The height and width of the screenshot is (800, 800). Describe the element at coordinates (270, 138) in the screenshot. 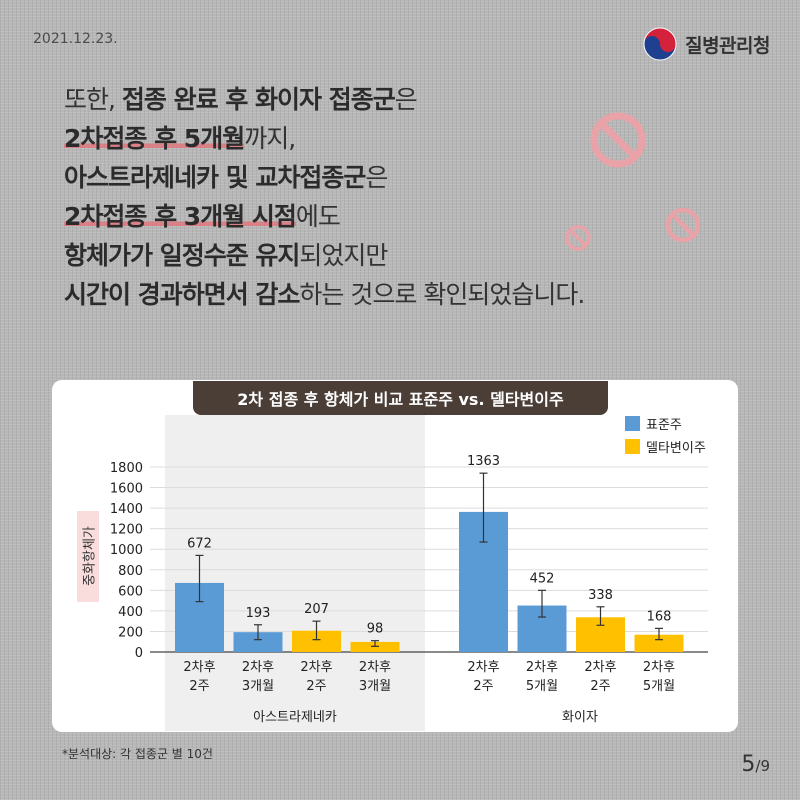

I see `headline-text: 까지,` at that location.